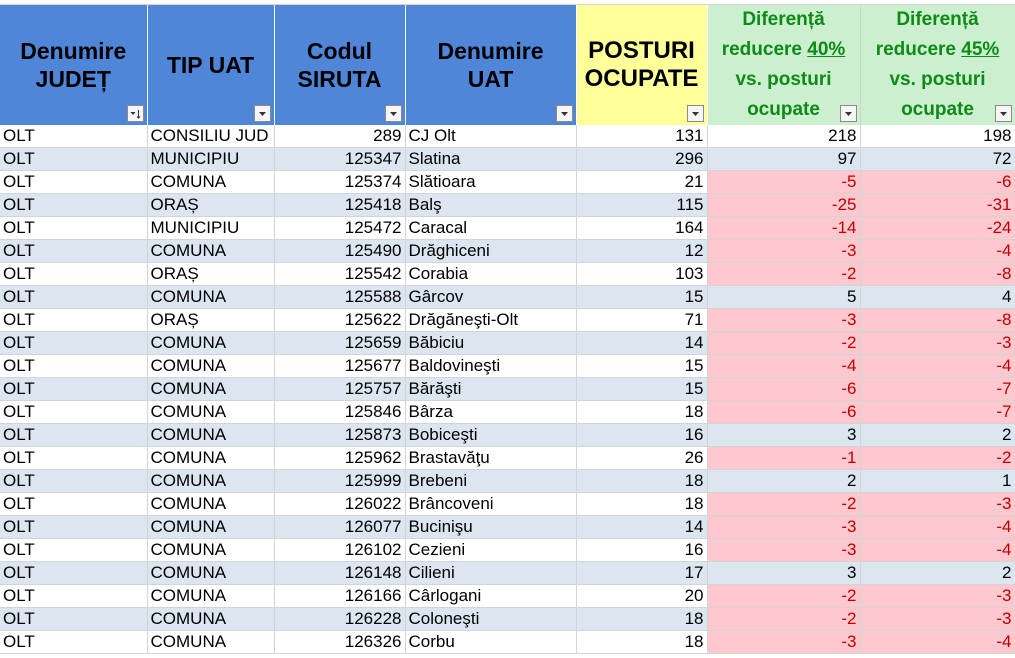 The width and height of the screenshot is (1015, 658). What do you see at coordinates (340, 159) in the screenshot?
I see `cell-siruta: 125347` at bounding box center [340, 159].